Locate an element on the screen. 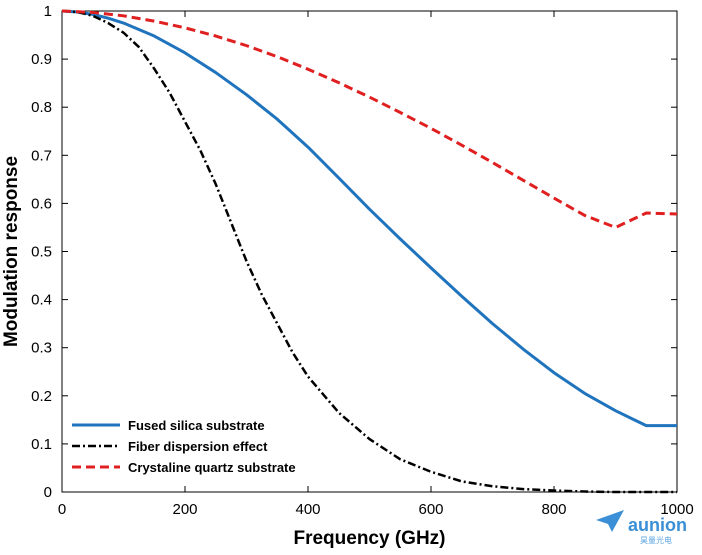  x-tick-label: 400 is located at coordinates (307, 509).